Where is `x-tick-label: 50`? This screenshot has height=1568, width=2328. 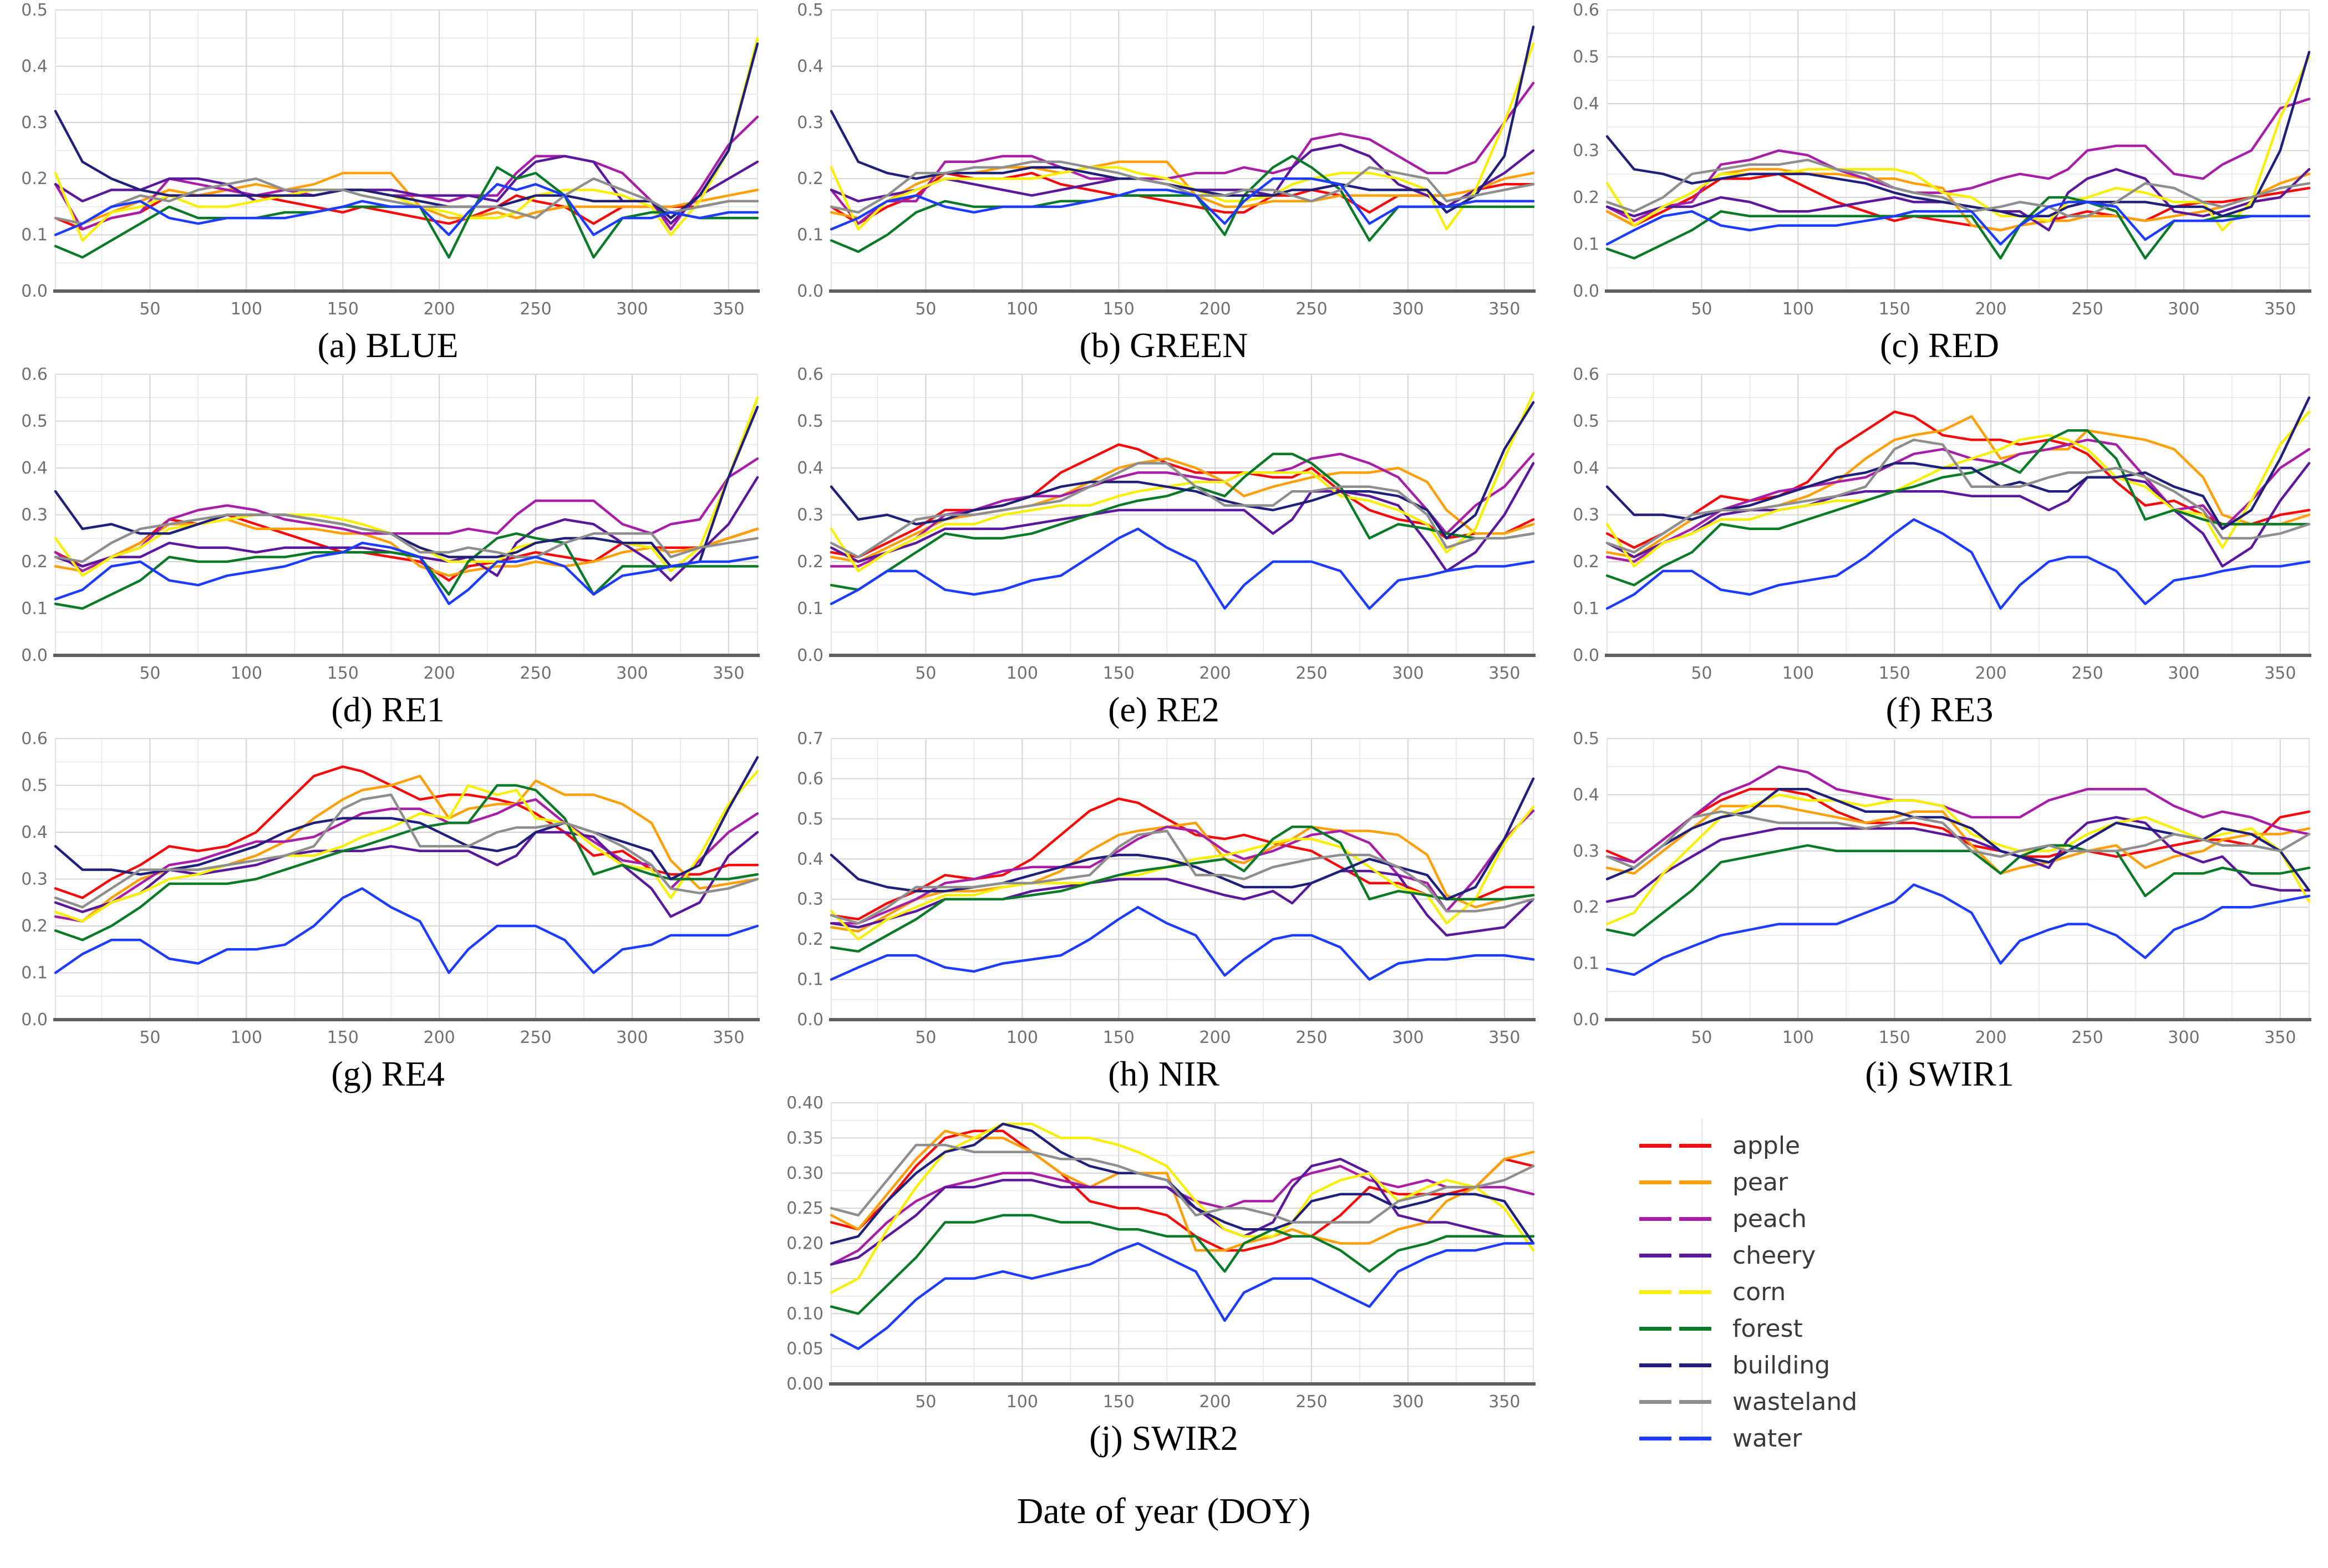 x-tick-label: 50 is located at coordinates (925, 673).